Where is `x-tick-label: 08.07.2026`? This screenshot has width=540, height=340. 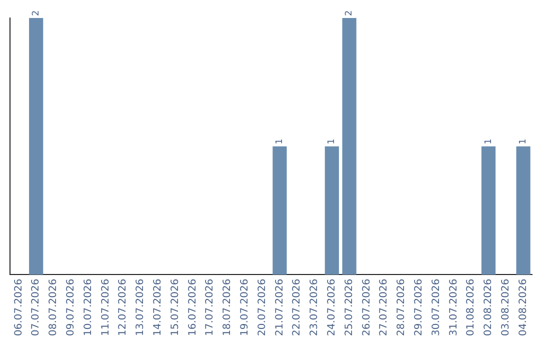
x-tick-label: 08.07.2026 is located at coordinates (54, 307).